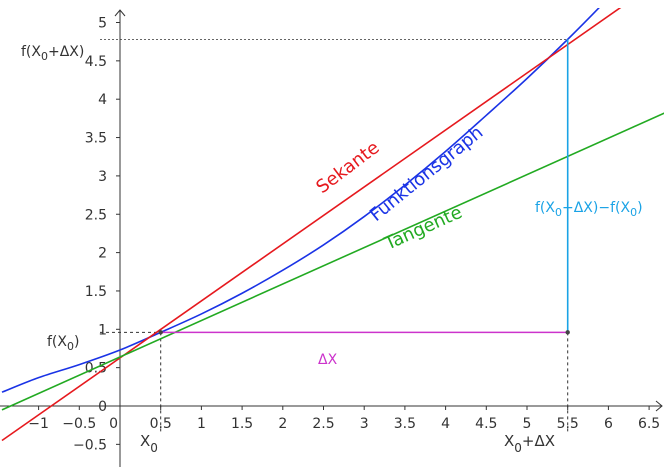 The width and height of the screenshot is (664, 467). Describe the element at coordinates (201, 424) in the screenshot. I see `x-tick-label: 1` at that location.